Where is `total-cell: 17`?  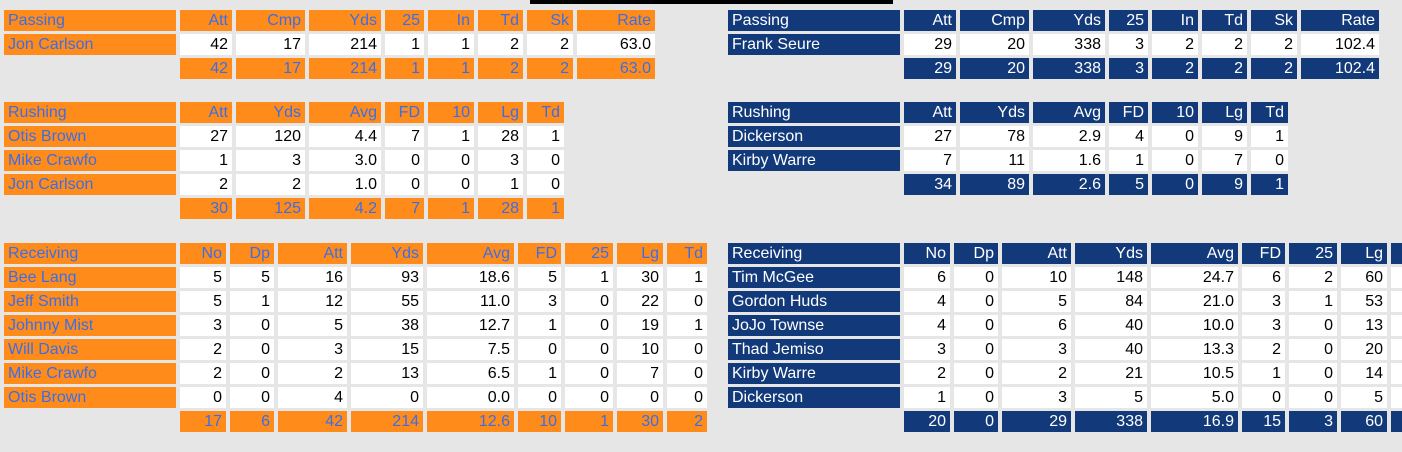 total-cell: 17 is located at coordinates (270, 68).